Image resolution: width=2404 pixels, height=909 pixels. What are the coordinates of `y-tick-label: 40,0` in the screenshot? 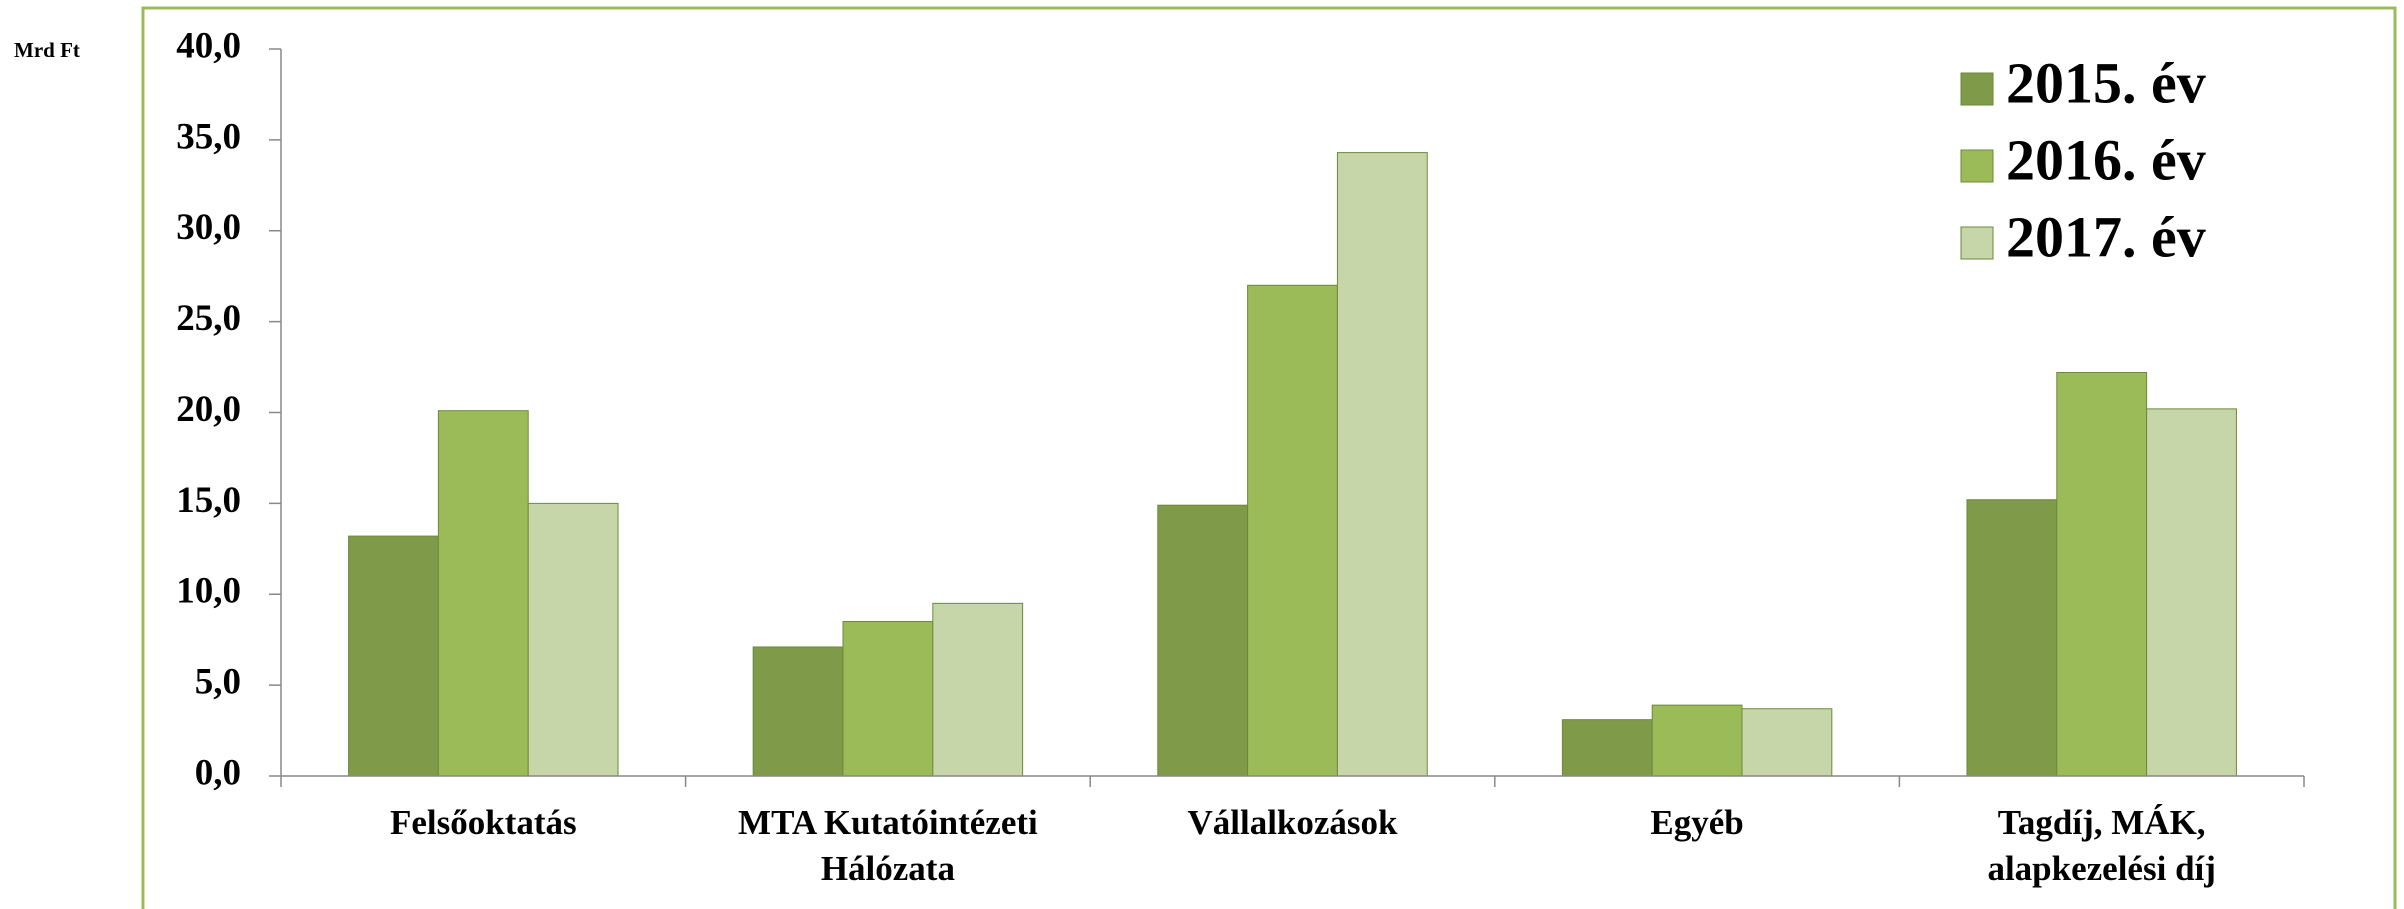 It's located at (208, 45).